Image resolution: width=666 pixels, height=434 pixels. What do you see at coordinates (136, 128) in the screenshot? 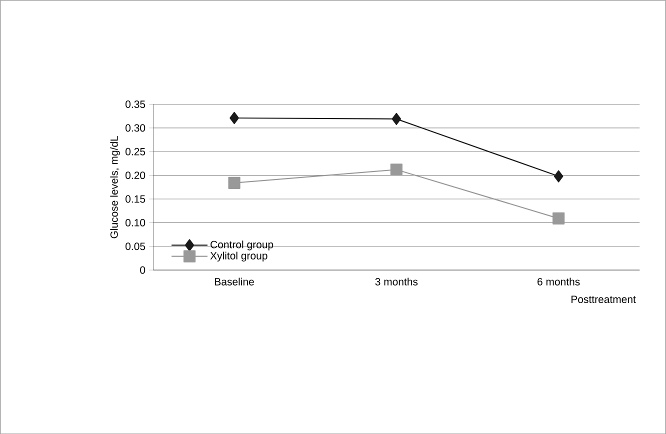
I see `y-tick-label: 0.30` at bounding box center [136, 128].